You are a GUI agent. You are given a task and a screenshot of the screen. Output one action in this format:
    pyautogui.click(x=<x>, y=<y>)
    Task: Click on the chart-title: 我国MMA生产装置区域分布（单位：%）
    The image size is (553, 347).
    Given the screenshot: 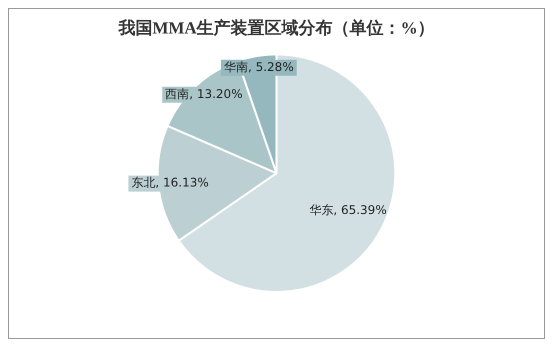 What is the action you would take?
    pyautogui.click(x=276, y=28)
    